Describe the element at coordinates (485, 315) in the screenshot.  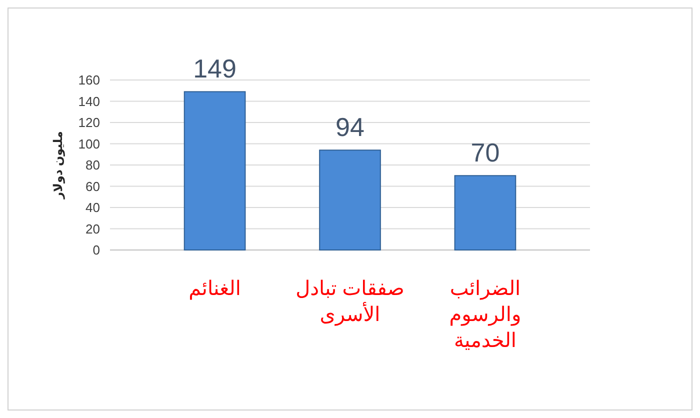
I see `x-tick-label: الضرائب والرسوم الخدمية` at that location.